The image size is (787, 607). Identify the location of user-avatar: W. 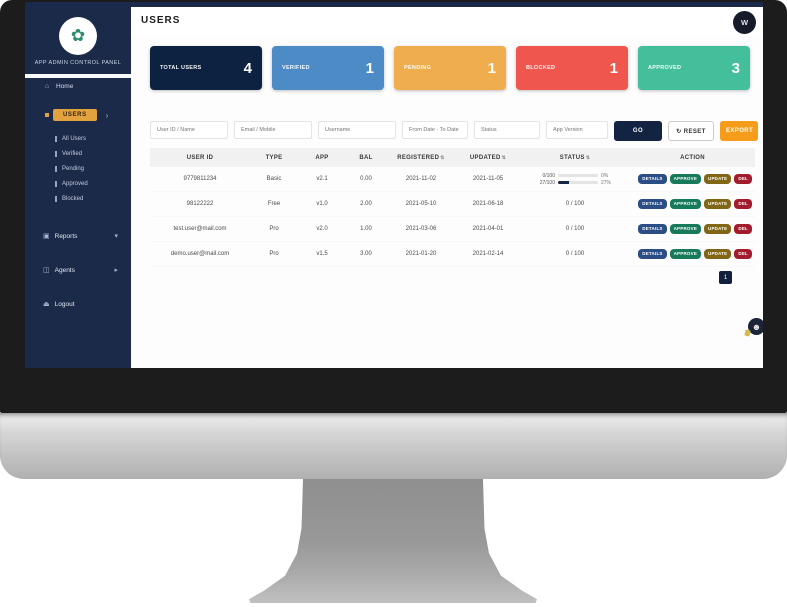
(744, 22).